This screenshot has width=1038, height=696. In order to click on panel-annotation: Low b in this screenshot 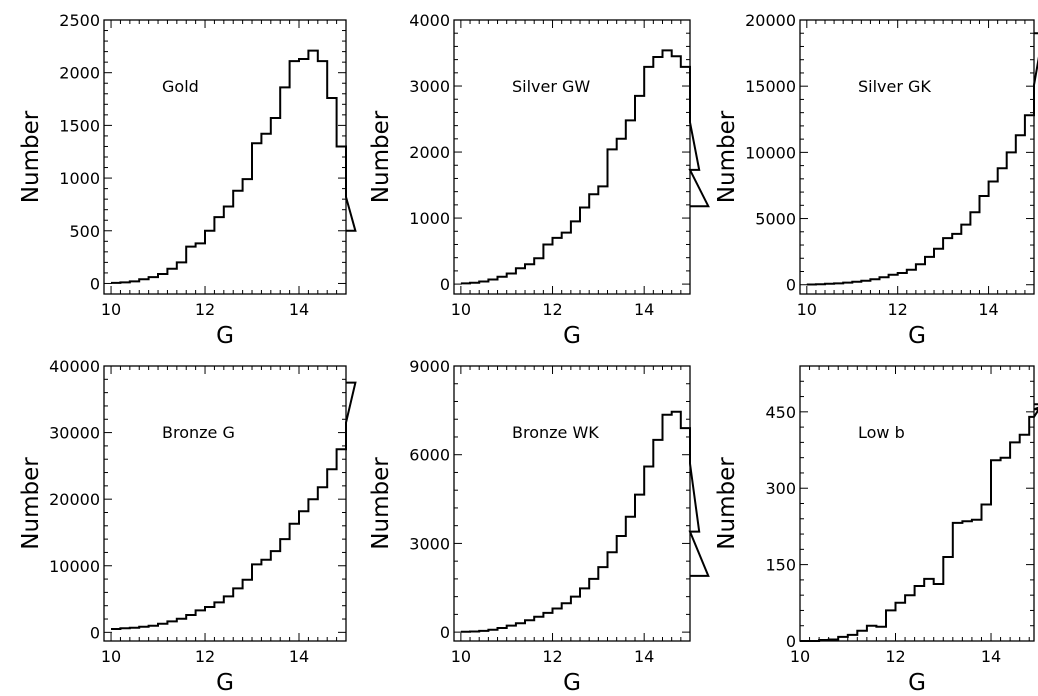, I will do `click(881, 432)`.